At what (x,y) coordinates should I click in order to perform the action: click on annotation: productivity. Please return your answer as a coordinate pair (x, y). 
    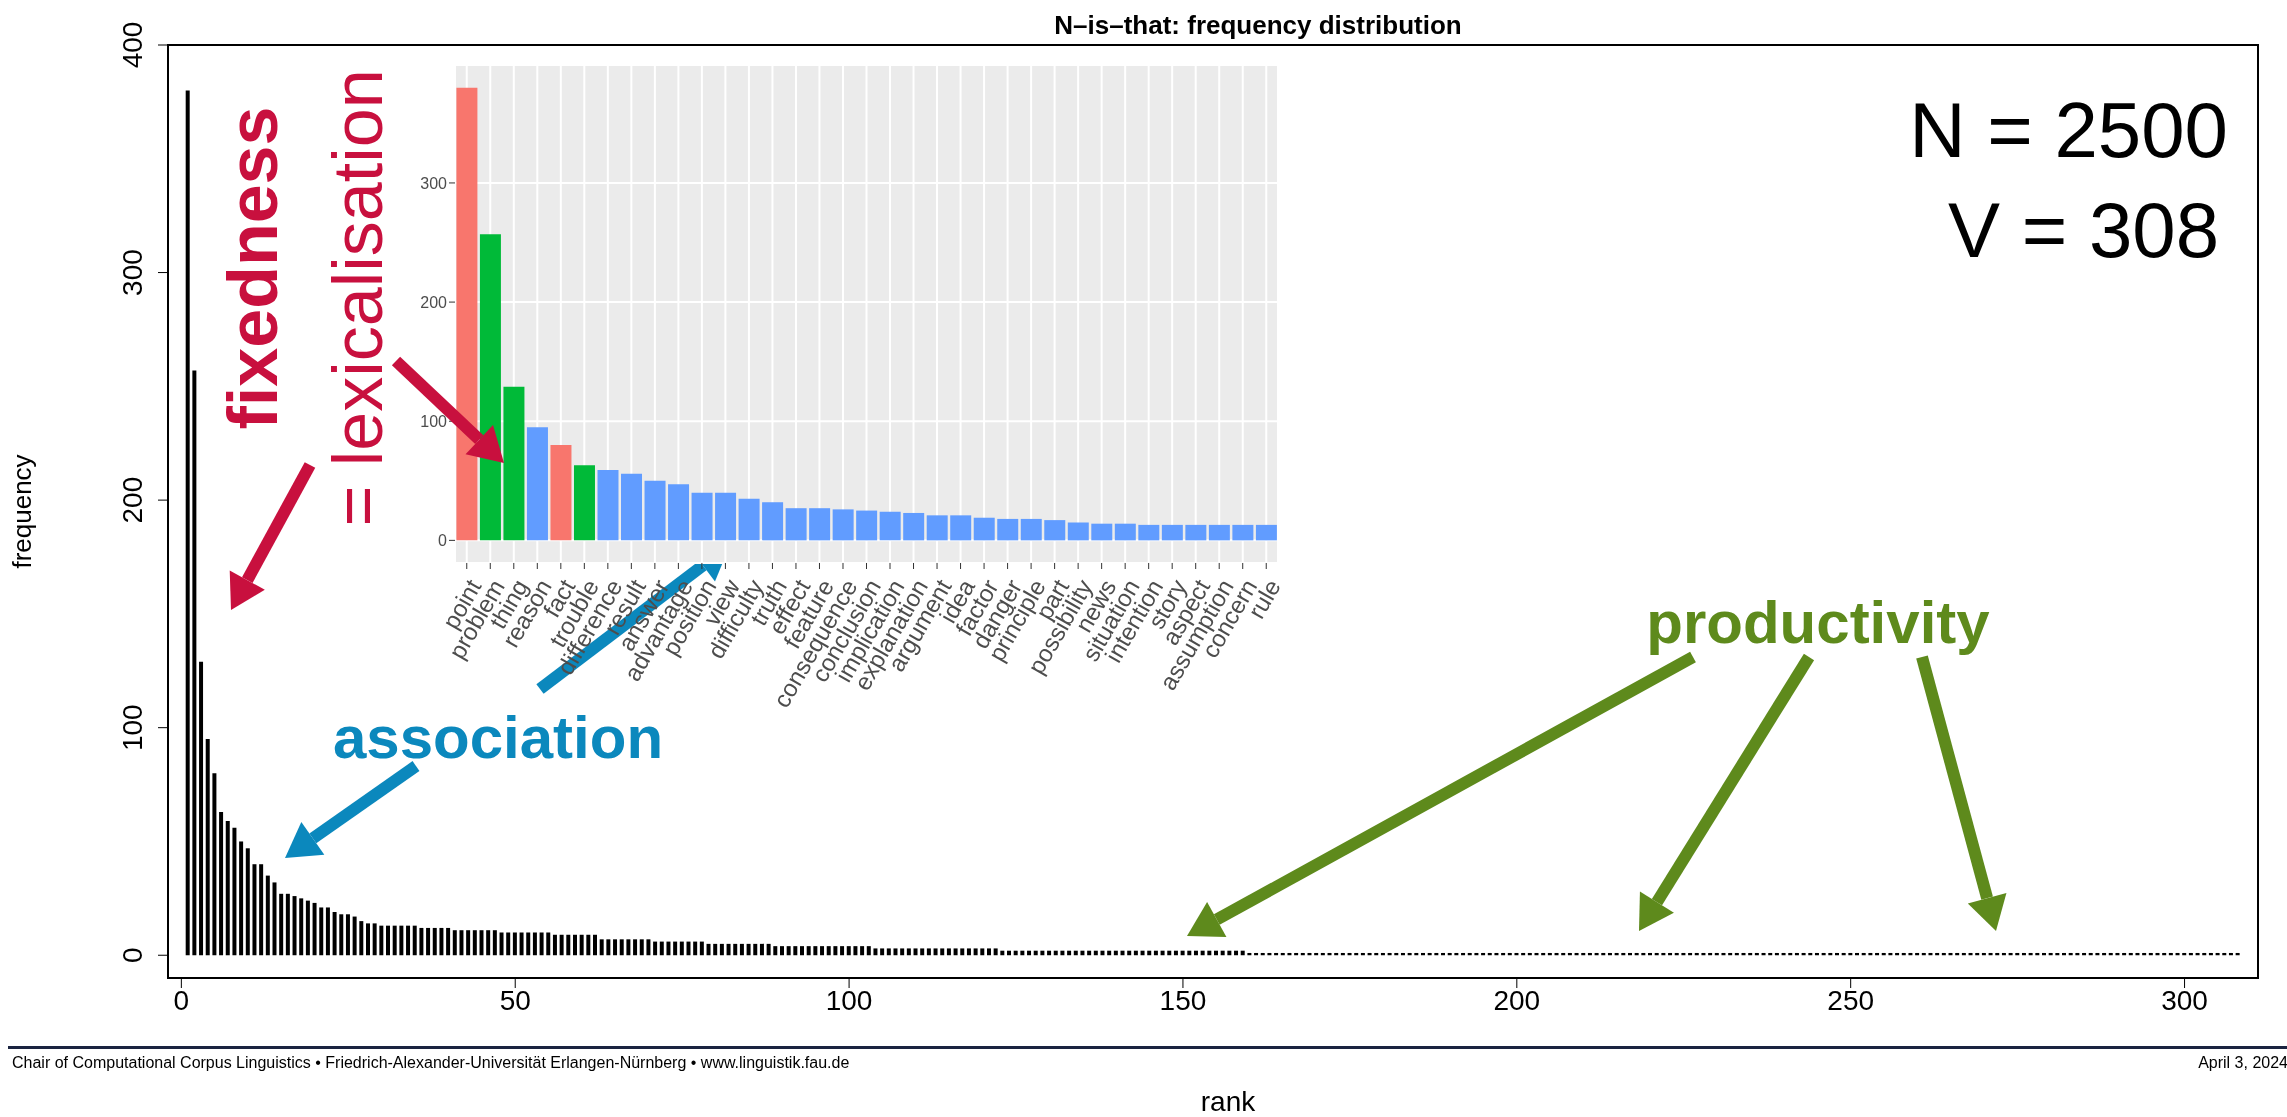
    Looking at the image, I should click on (1818, 623).